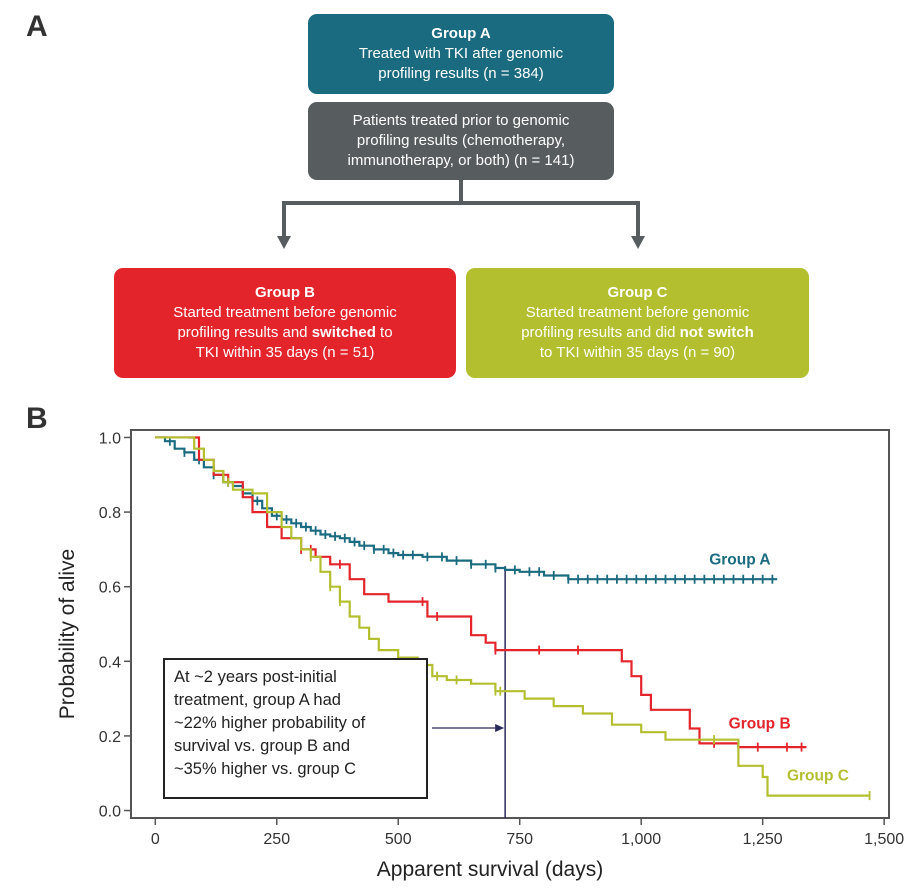 The width and height of the screenshot is (916, 896). I want to click on group-b-title: Group B, so click(285, 292).